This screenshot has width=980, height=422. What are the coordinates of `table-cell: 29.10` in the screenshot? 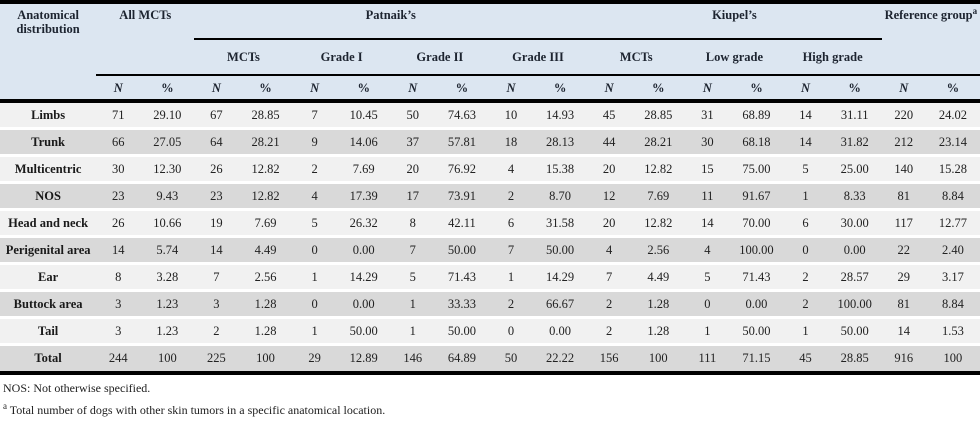 It's located at (167, 115).